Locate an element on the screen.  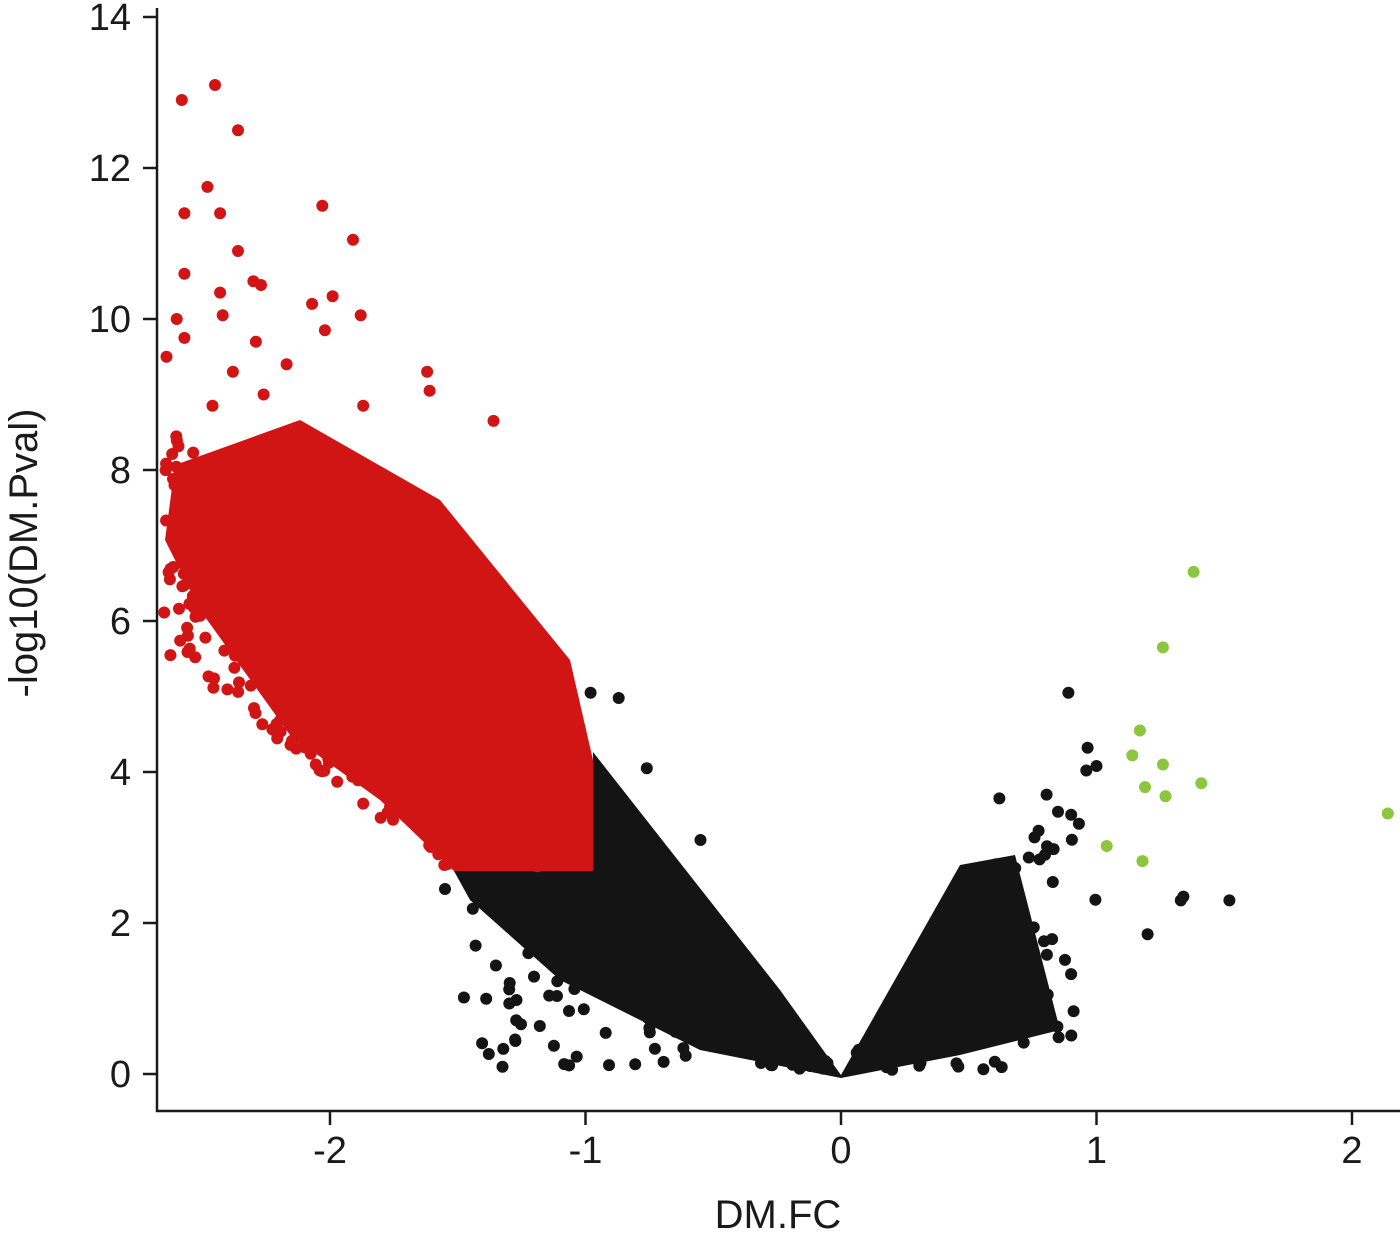
y-tick-label: 2 is located at coordinates (120, 924).